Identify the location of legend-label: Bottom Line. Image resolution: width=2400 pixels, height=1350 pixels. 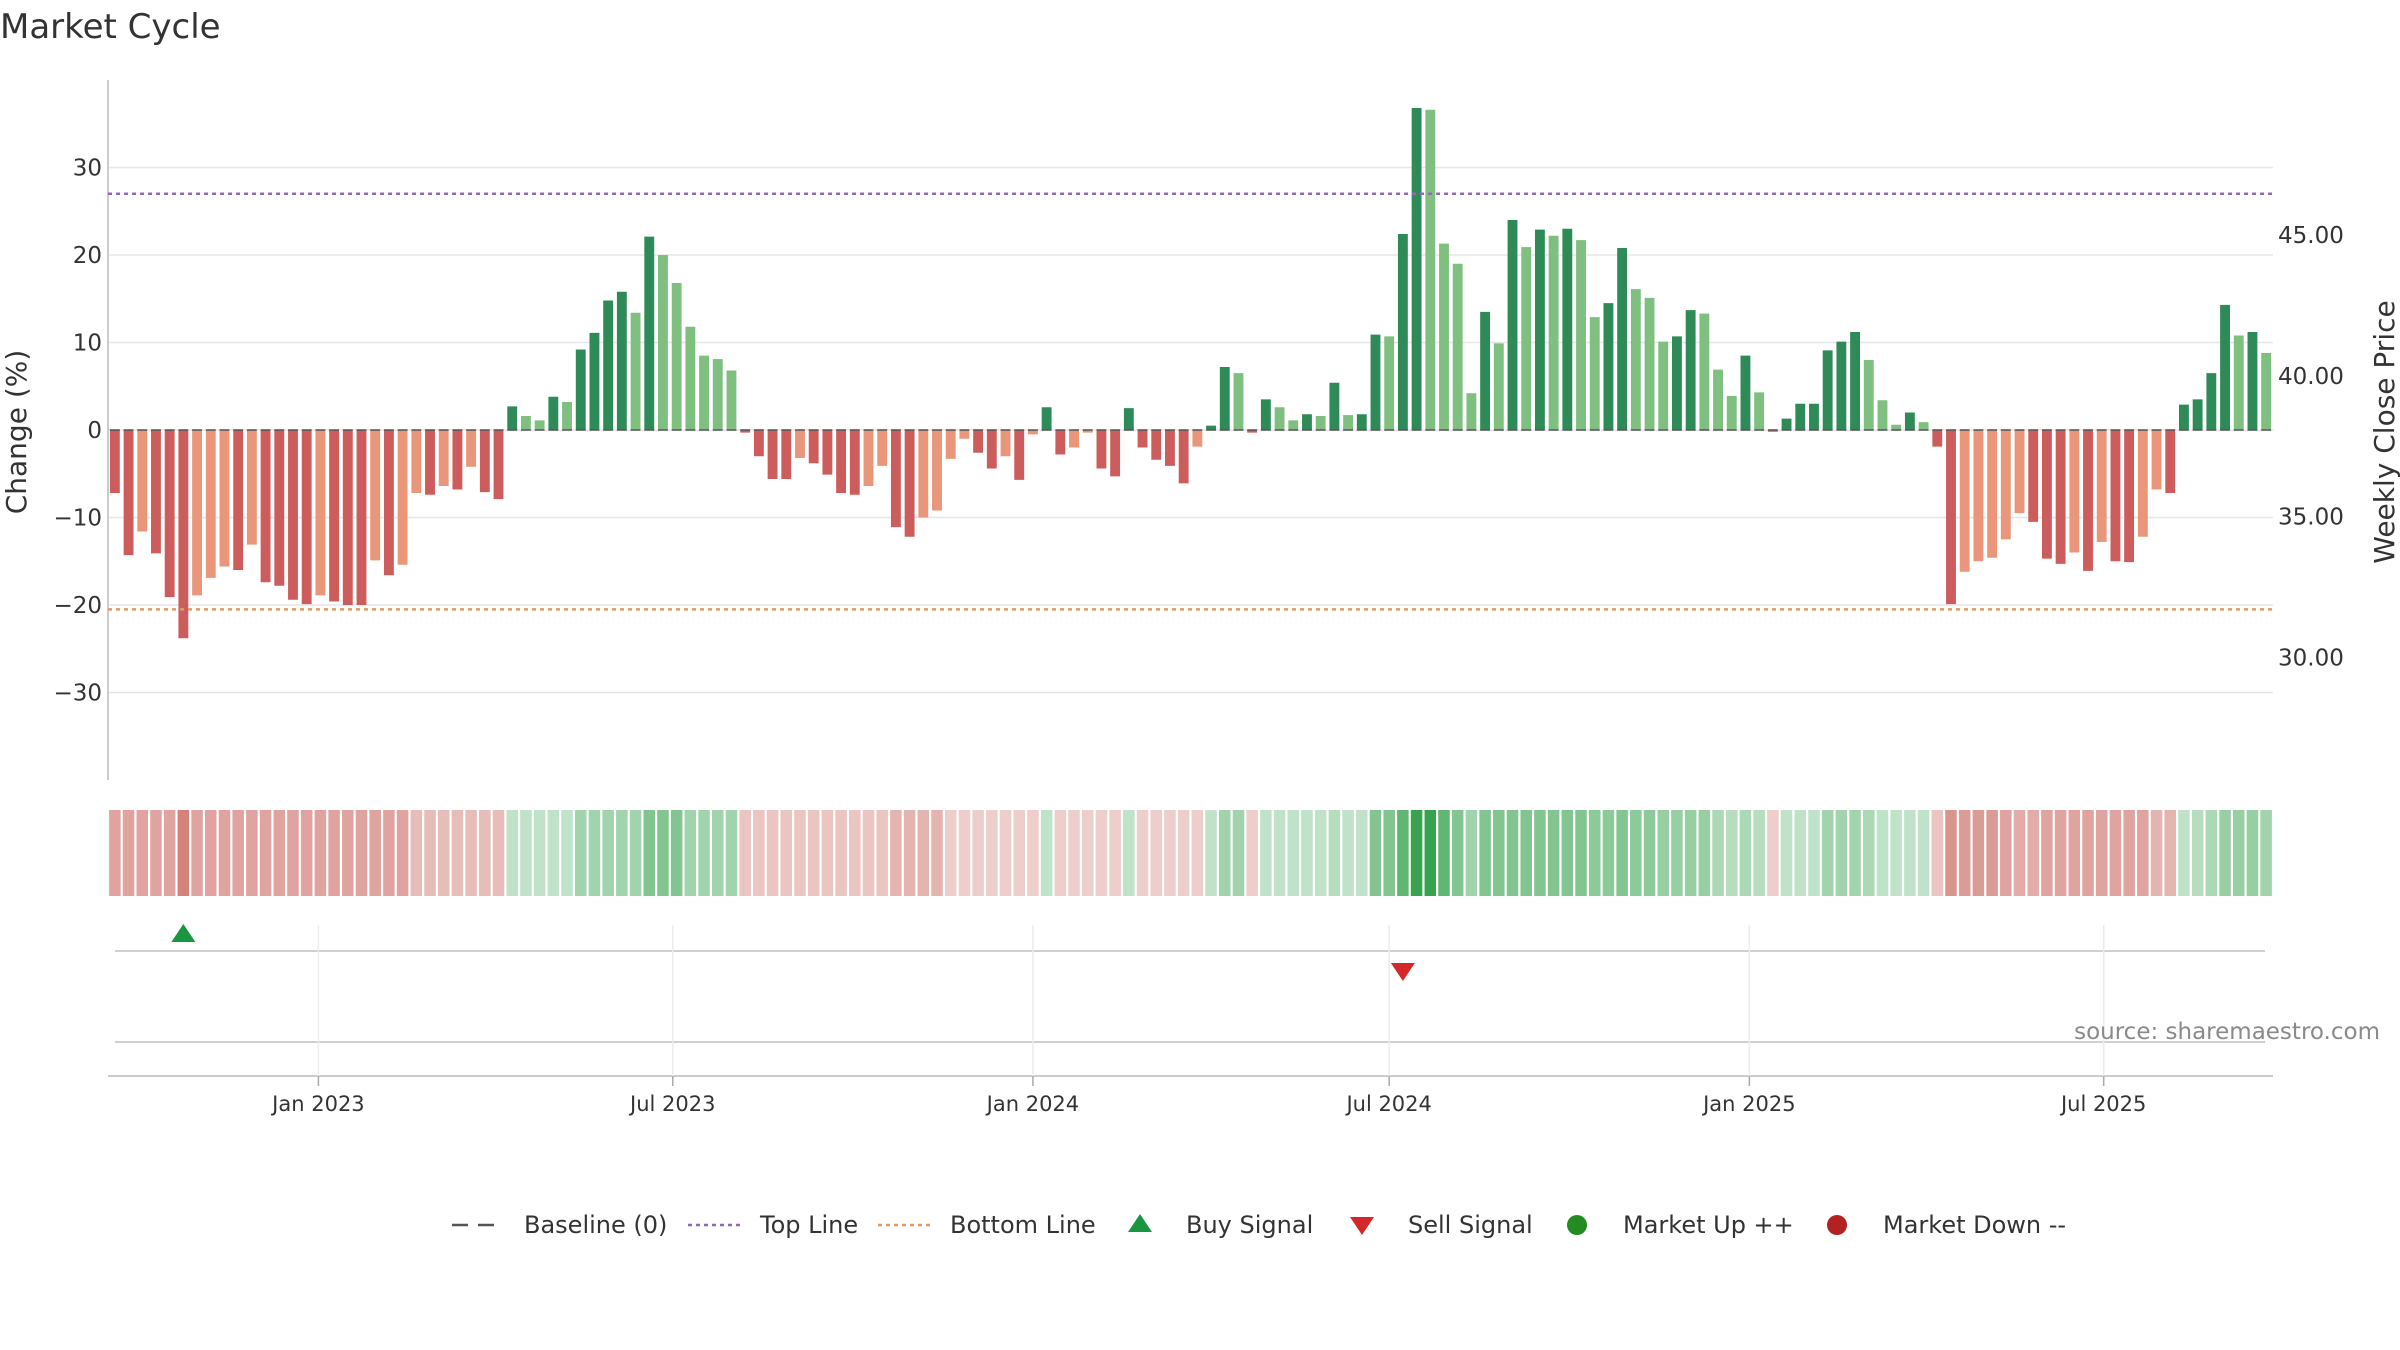
(1023, 1225).